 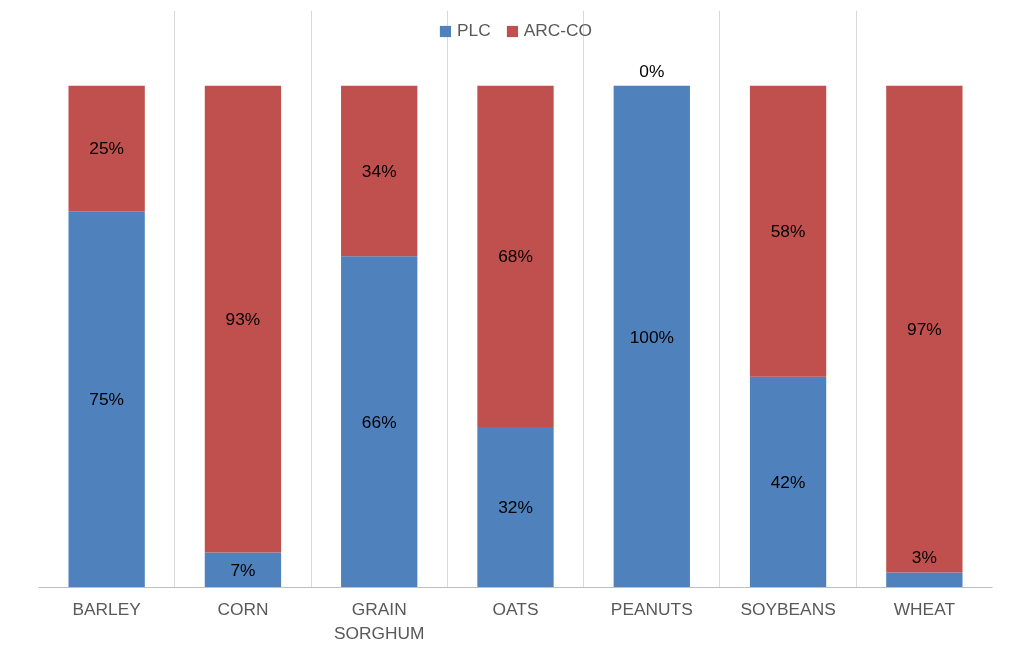 I want to click on x-tick-label: SOYBEANS, so click(x=788, y=608).